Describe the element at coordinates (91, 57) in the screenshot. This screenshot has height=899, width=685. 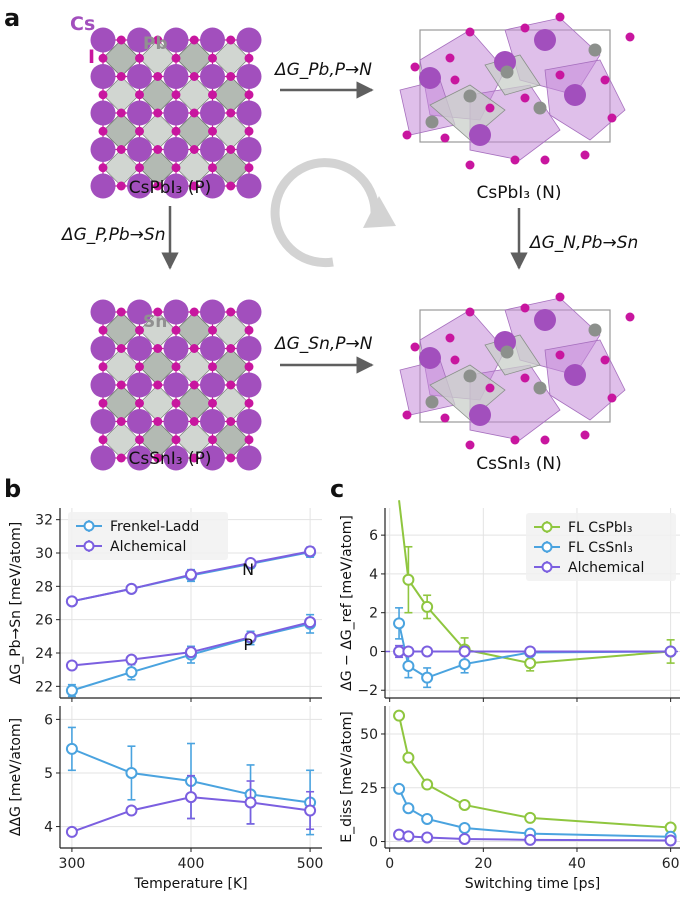
I see `i-label: I` at that location.